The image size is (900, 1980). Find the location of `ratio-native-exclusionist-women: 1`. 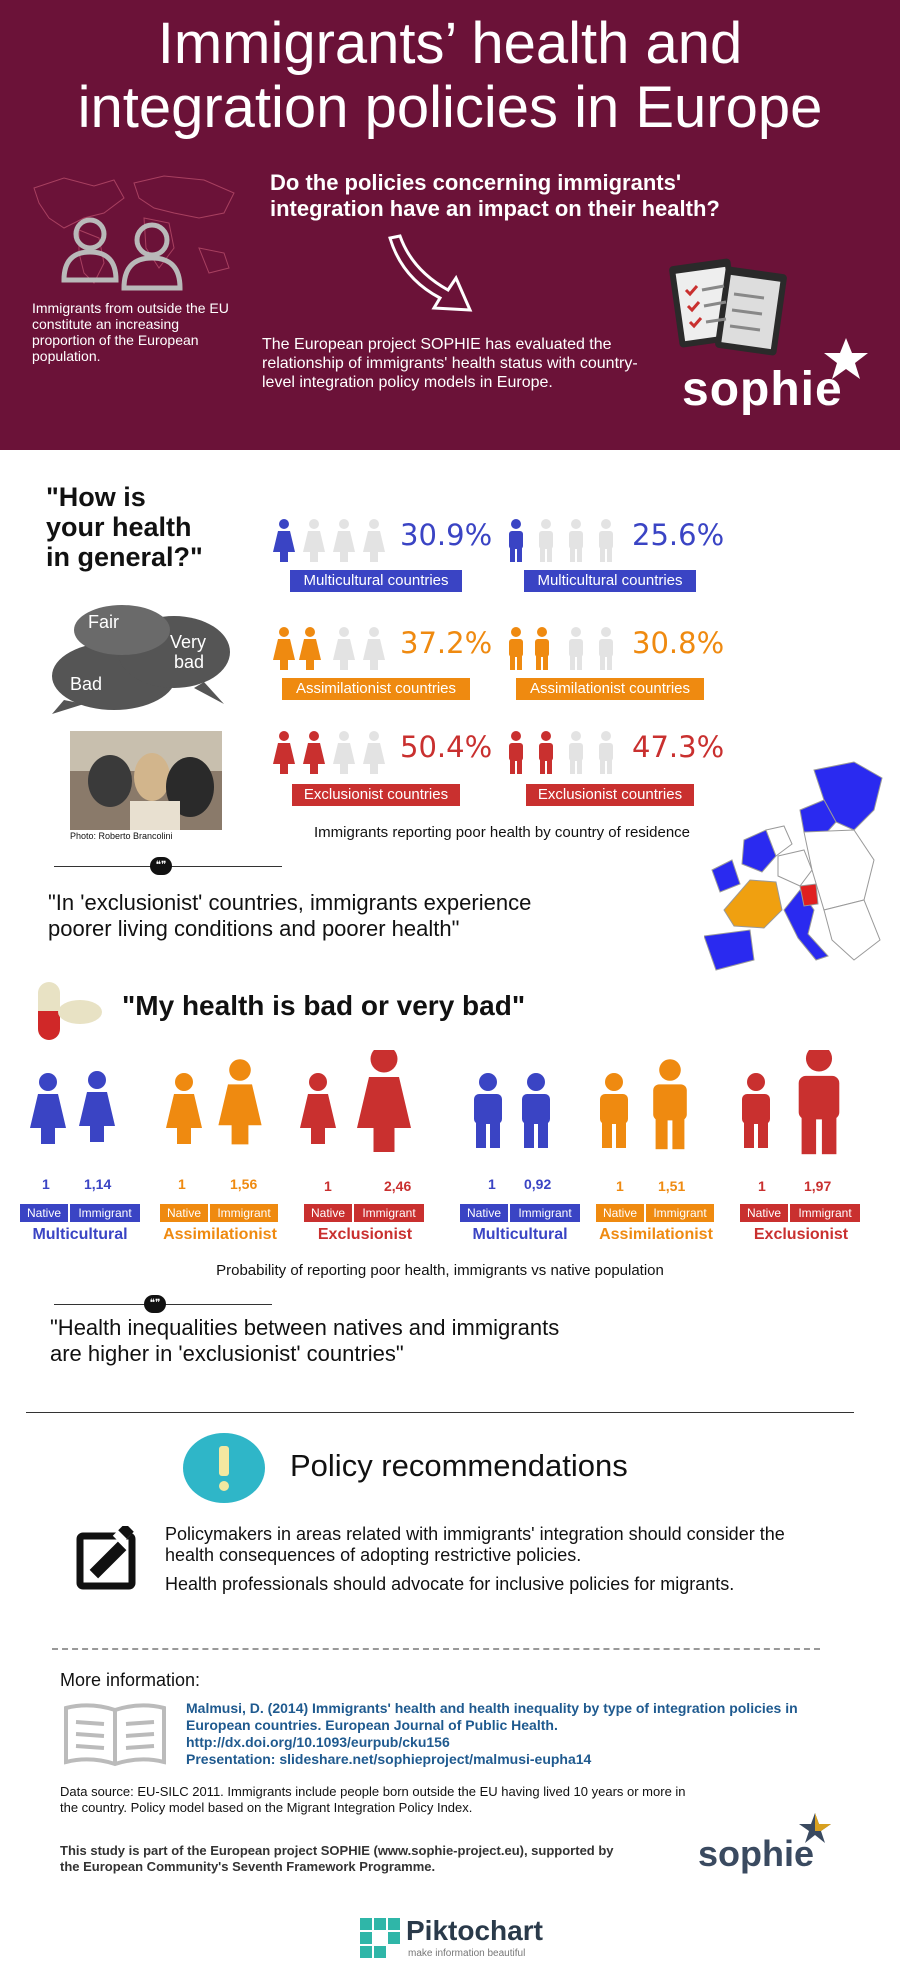

ratio-native-exclusionist-women: 1 is located at coordinates (328, 1186).